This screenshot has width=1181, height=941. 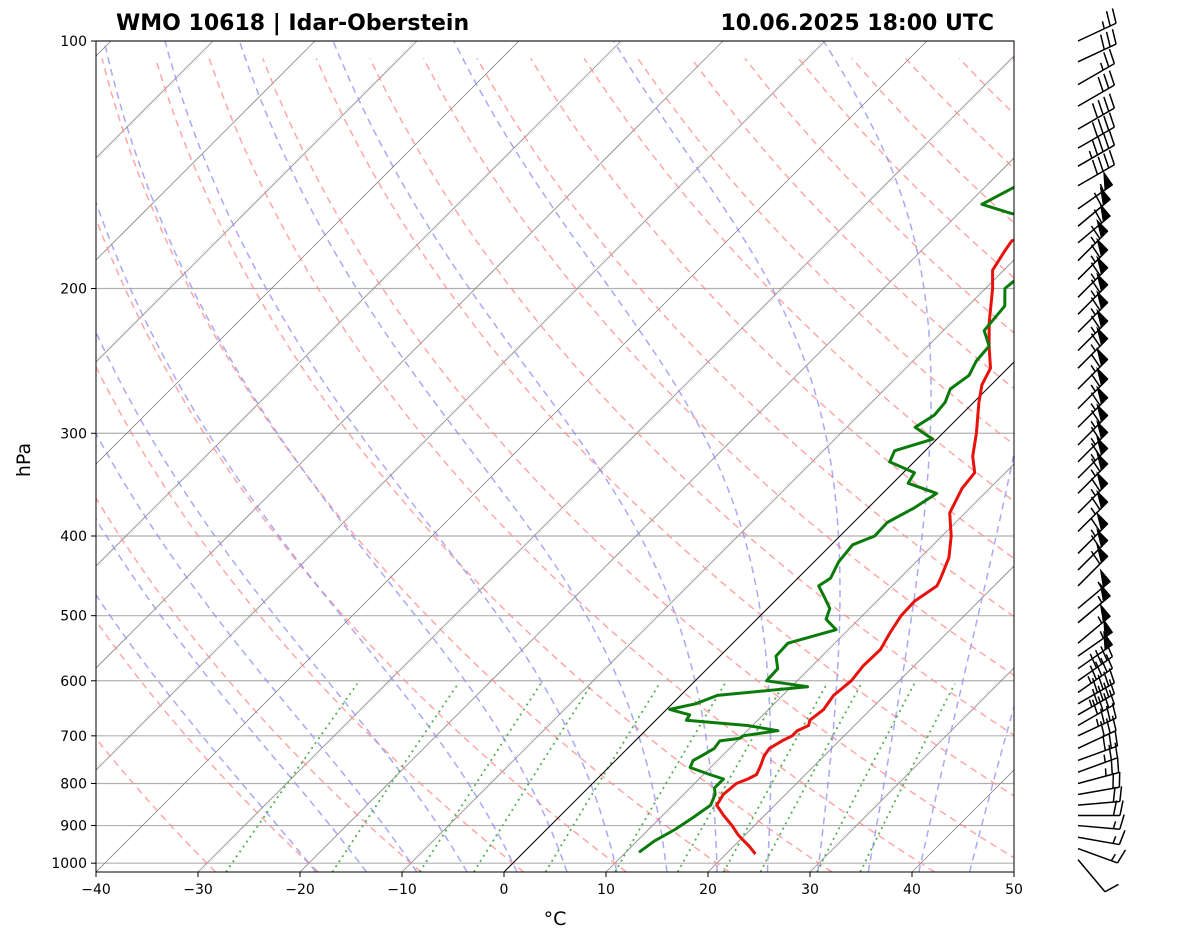 What do you see at coordinates (198, 890) in the screenshot?
I see `x-tick-label: −30` at bounding box center [198, 890].